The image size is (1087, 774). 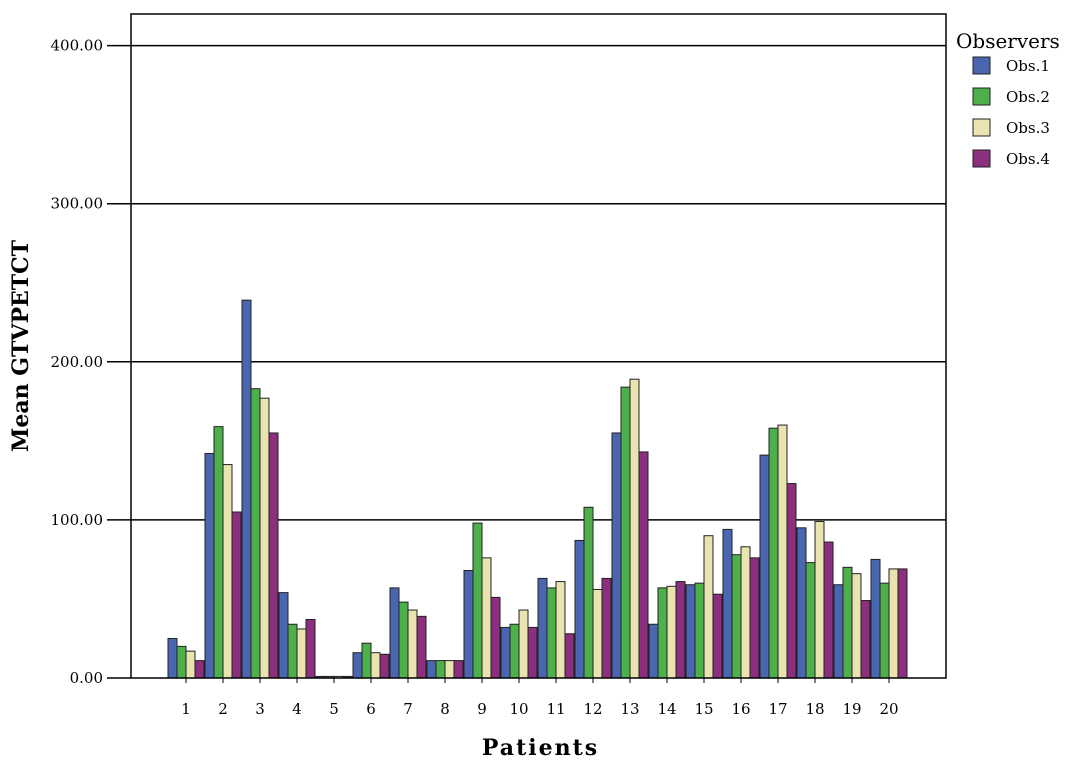 What do you see at coordinates (518, 709) in the screenshot?
I see `x-tick-label: 10` at bounding box center [518, 709].